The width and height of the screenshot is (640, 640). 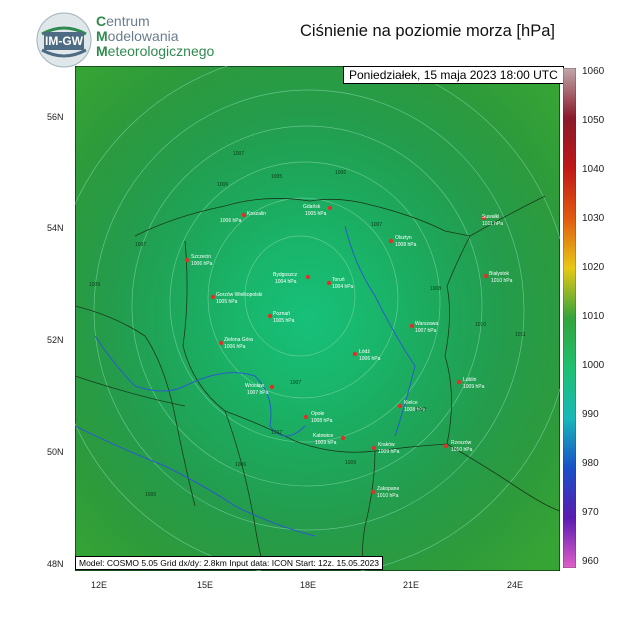 I want to click on colorbar-label-960: 960, so click(x=590, y=561).